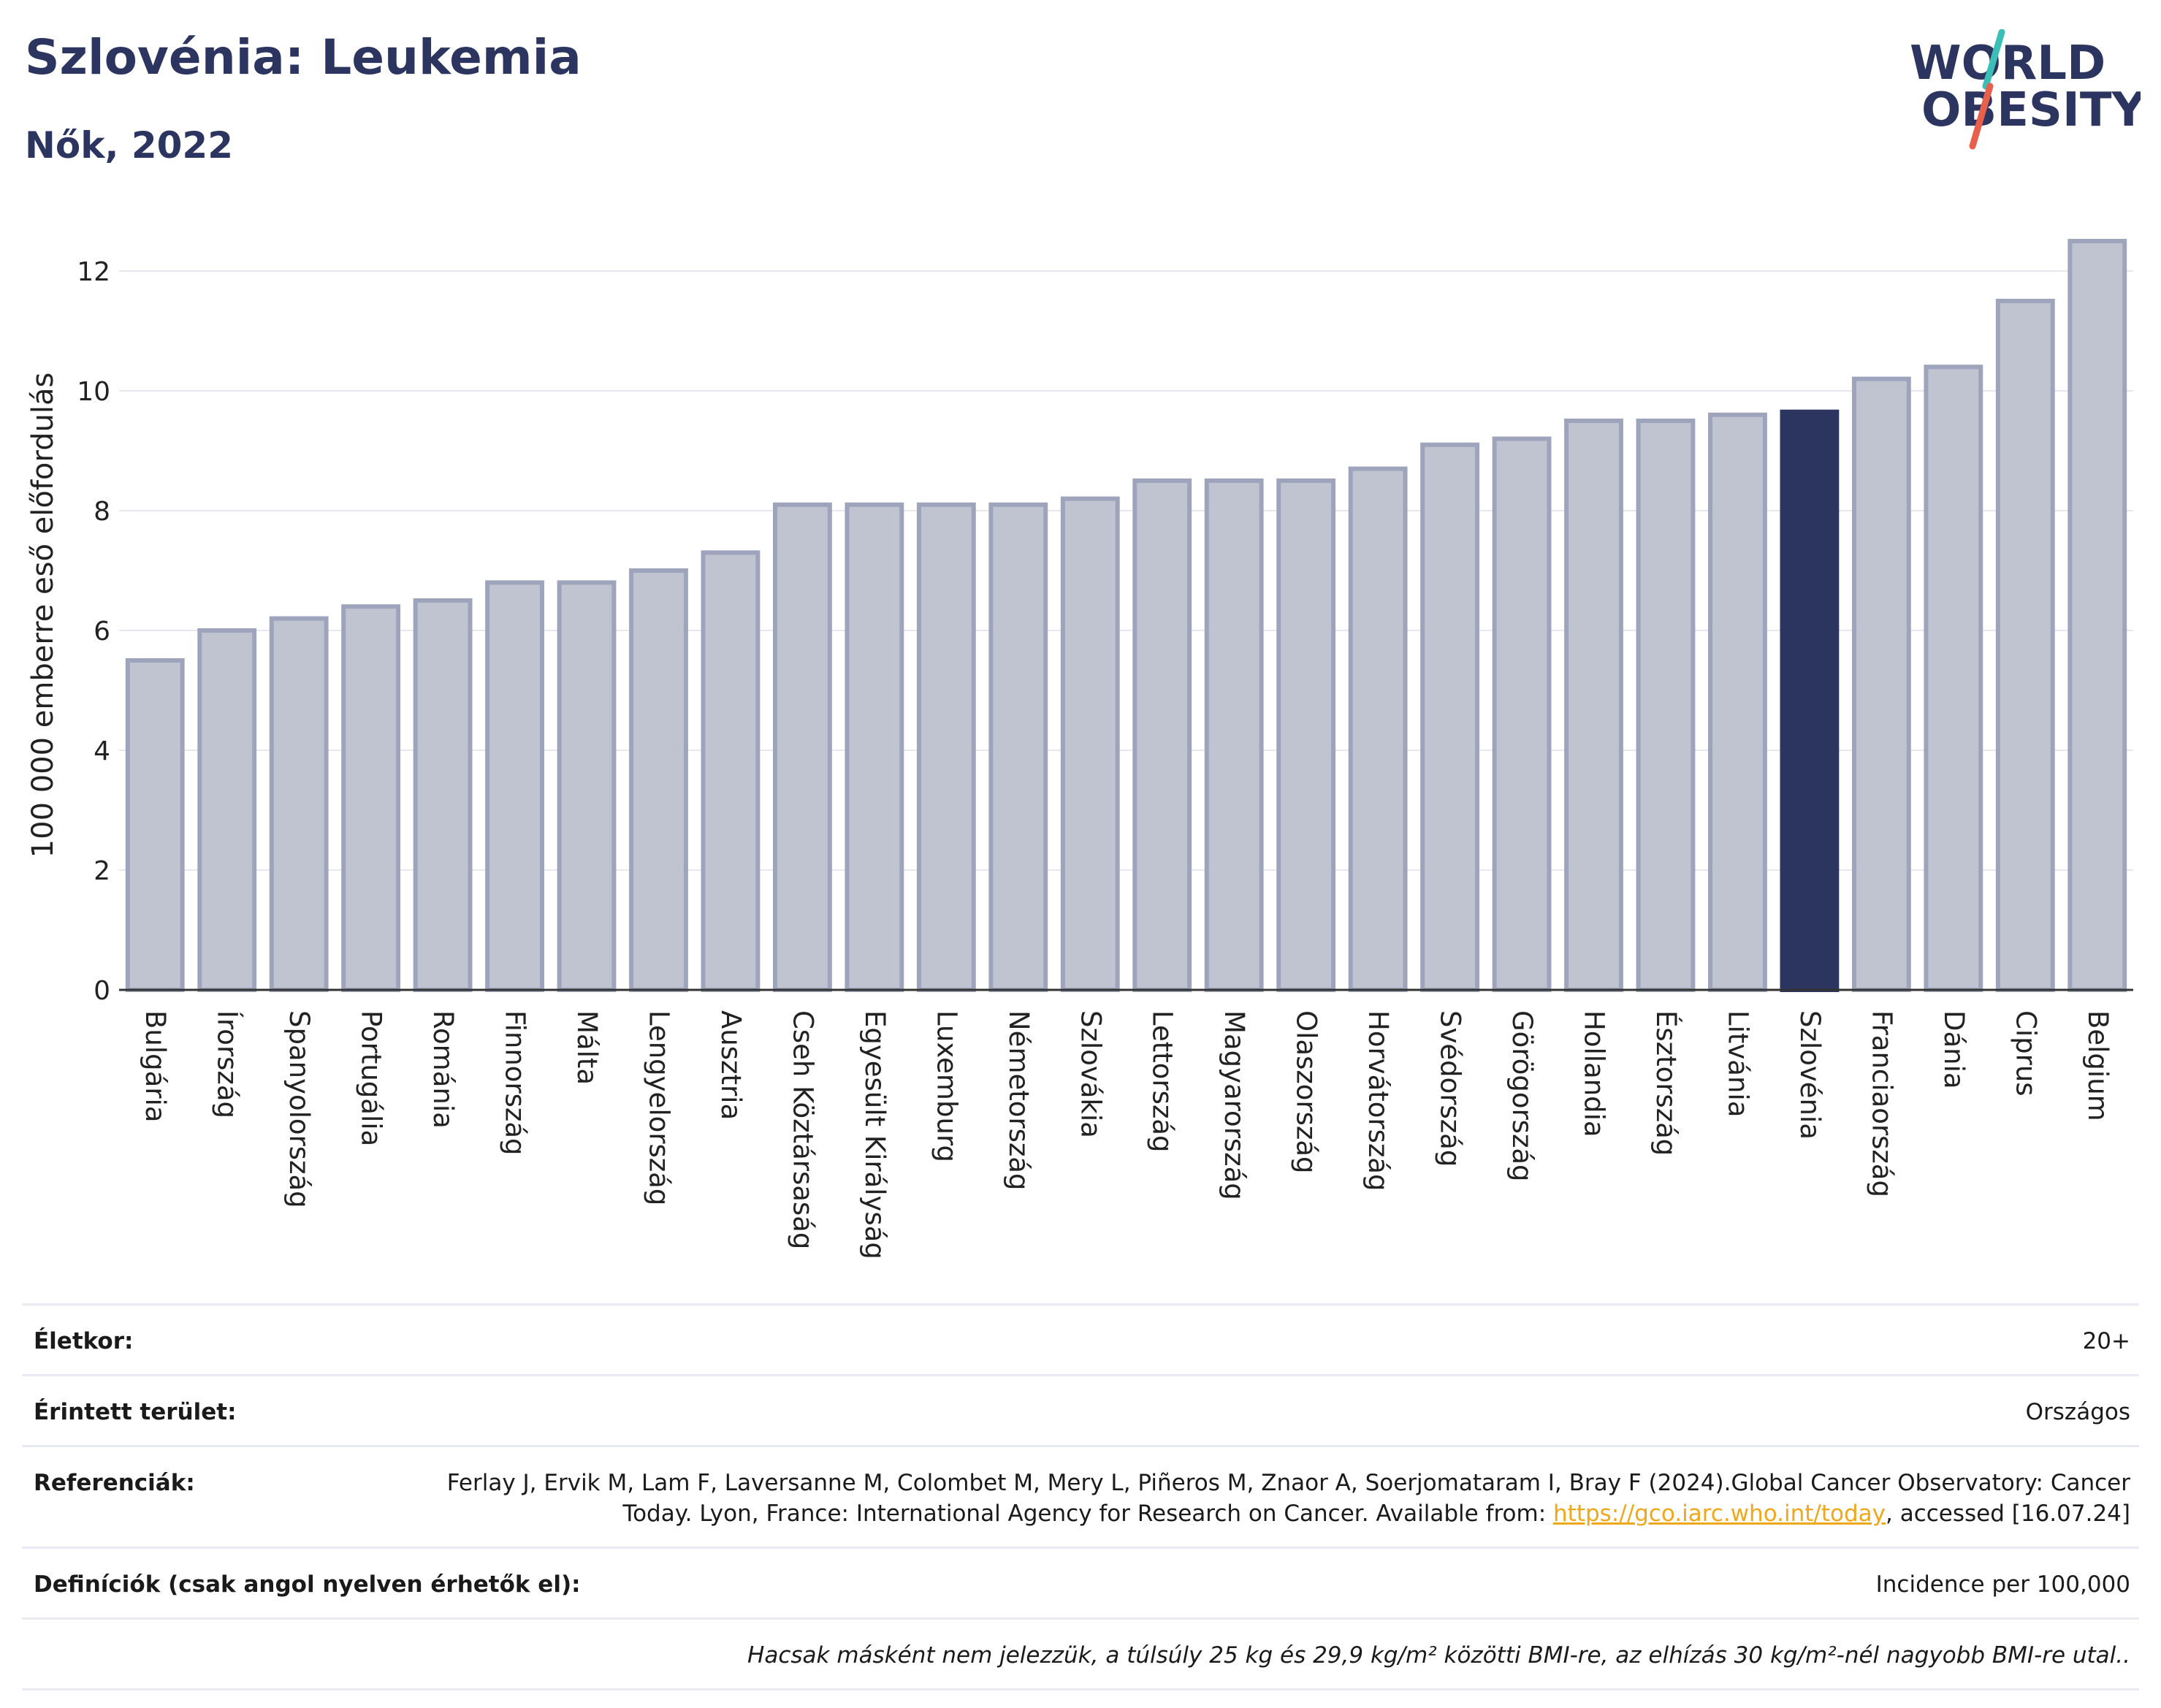 The width and height of the screenshot is (2161, 1708). What do you see at coordinates (2098, 1065) in the screenshot?
I see `x-tick-label: Belgium` at bounding box center [2098, 1065].